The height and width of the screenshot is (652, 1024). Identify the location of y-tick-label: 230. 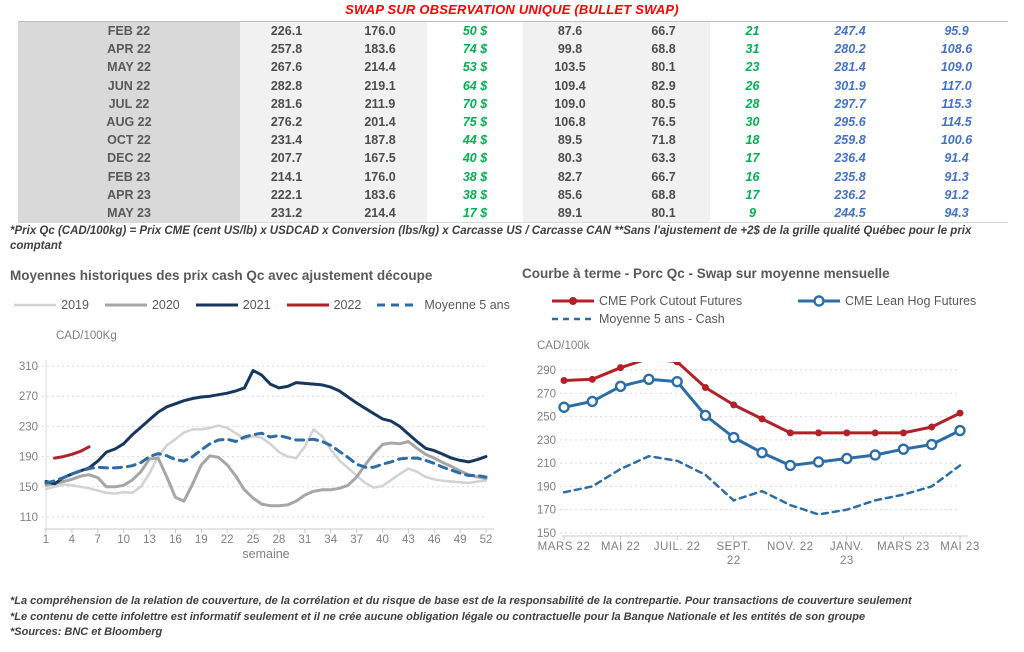
(28, 427).